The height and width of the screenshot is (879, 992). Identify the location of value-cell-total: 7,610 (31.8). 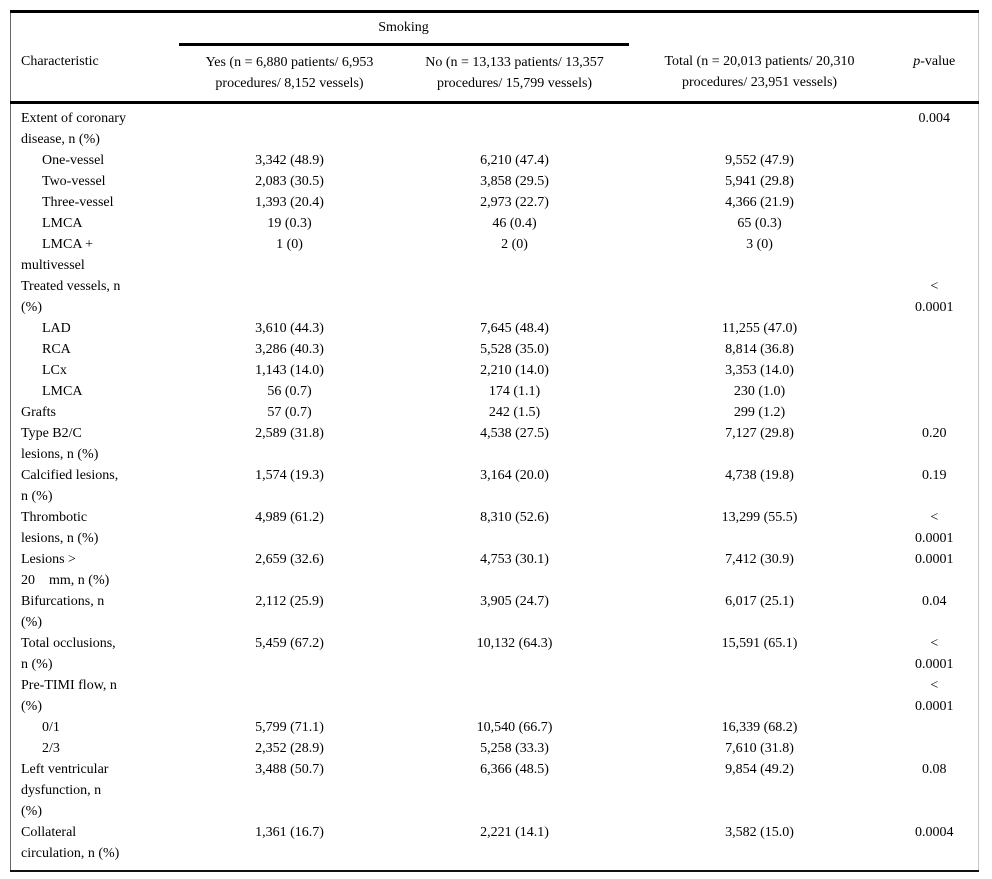
(759, 748).